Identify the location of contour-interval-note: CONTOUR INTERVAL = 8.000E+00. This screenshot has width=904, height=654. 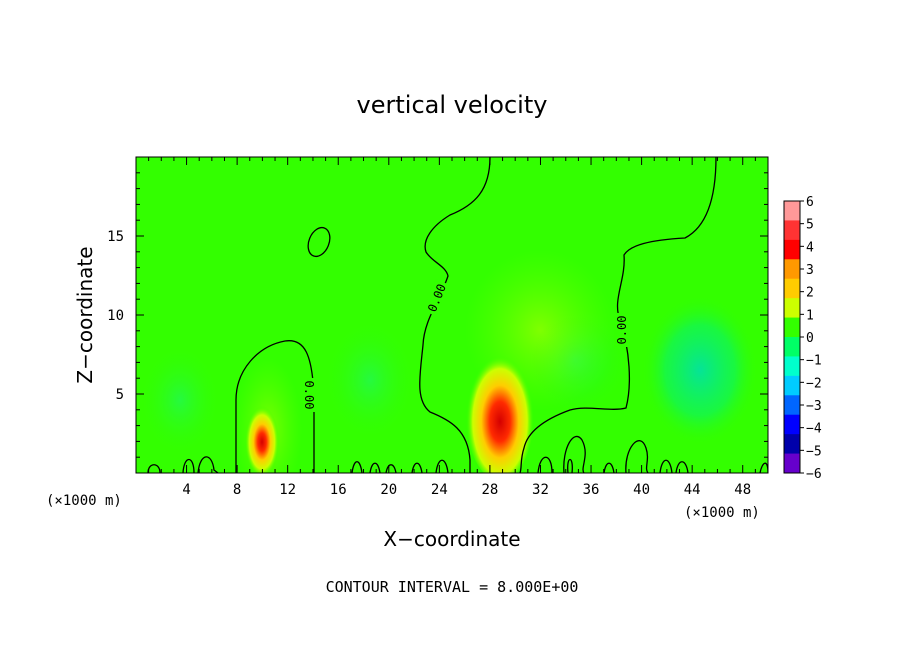
(452, 587).